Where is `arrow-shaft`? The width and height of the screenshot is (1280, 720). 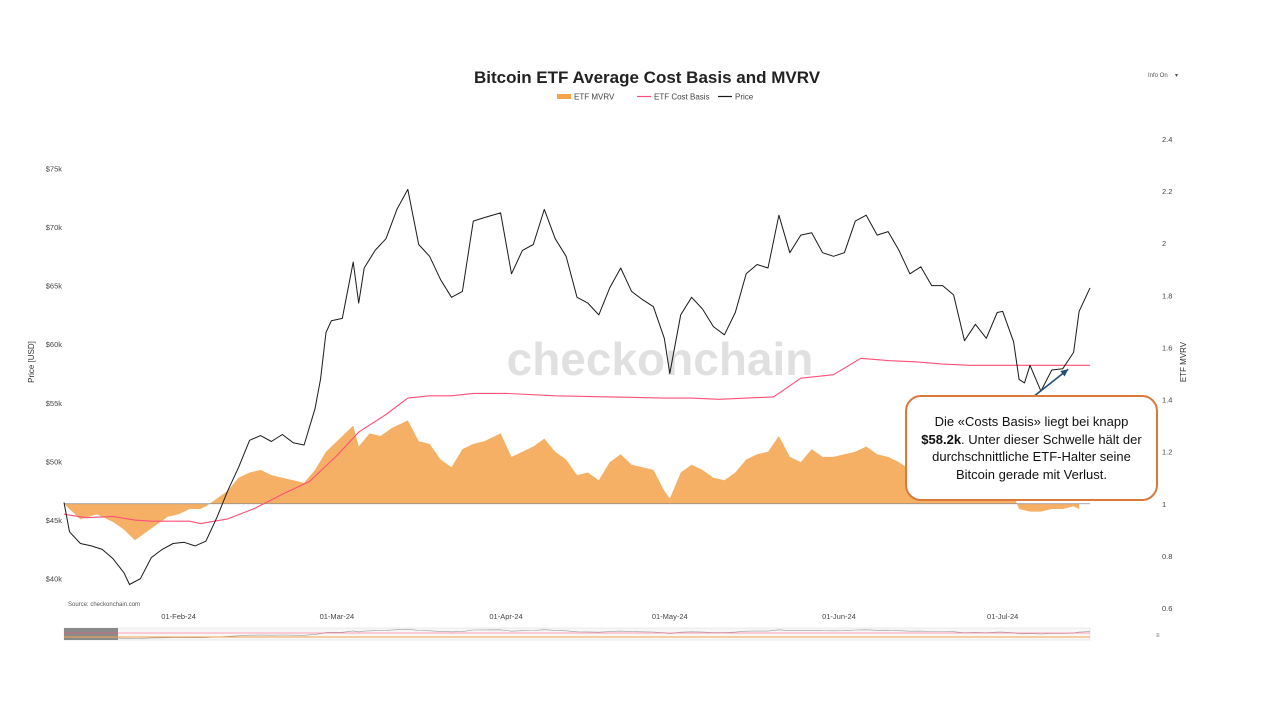 arrow-shaft is located at coordinates (1050, 383).